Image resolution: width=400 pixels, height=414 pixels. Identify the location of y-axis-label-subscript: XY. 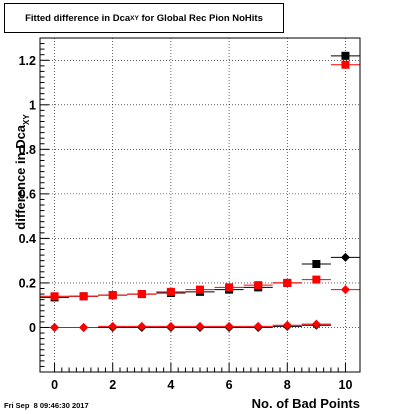
(26, 119).